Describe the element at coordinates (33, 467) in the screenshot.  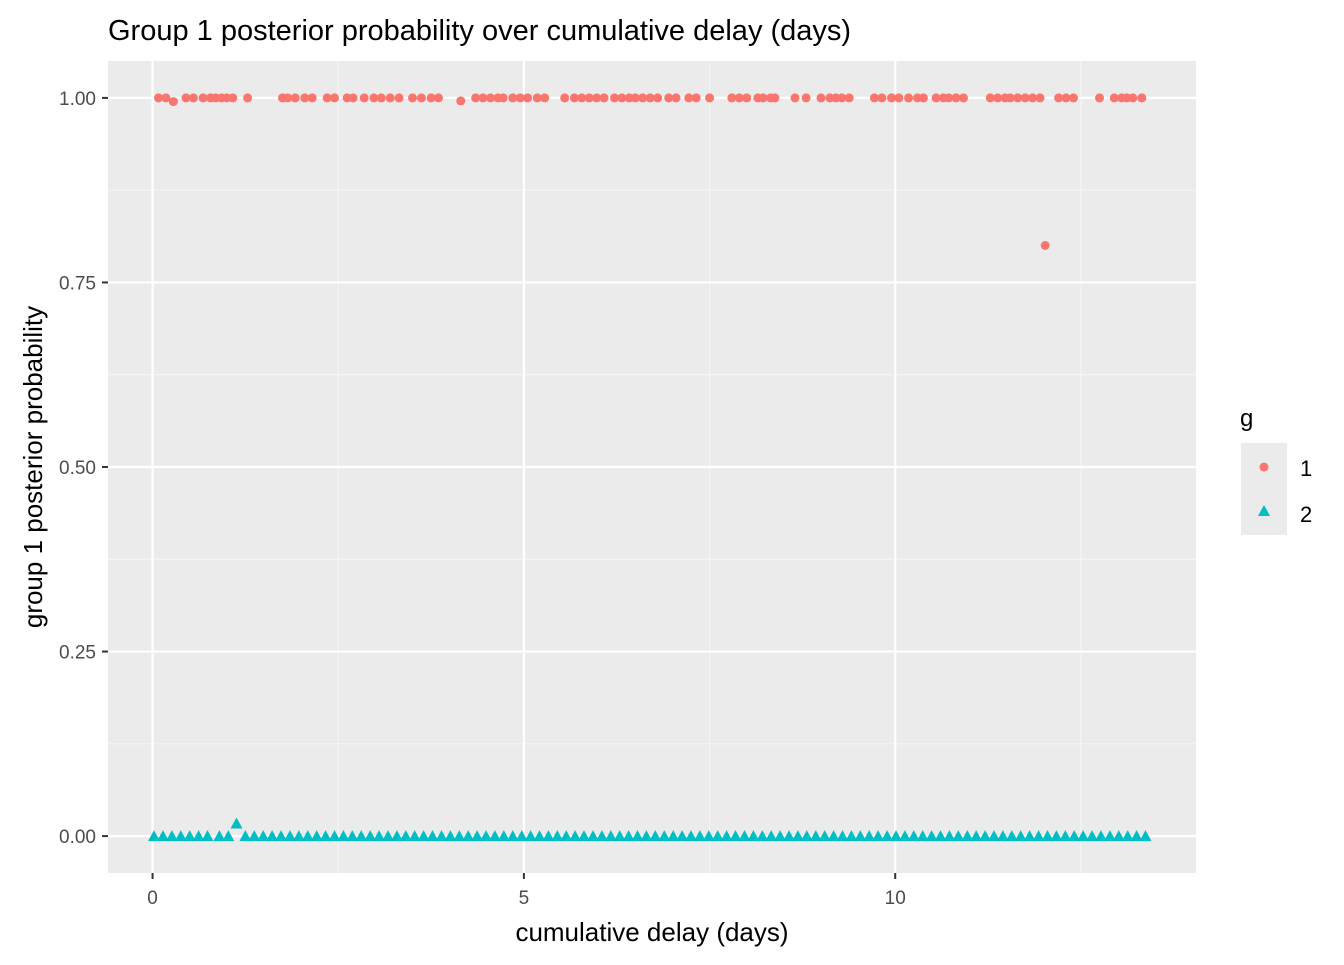
I see `y-axis-label: group 1 posterior probability` at that location.